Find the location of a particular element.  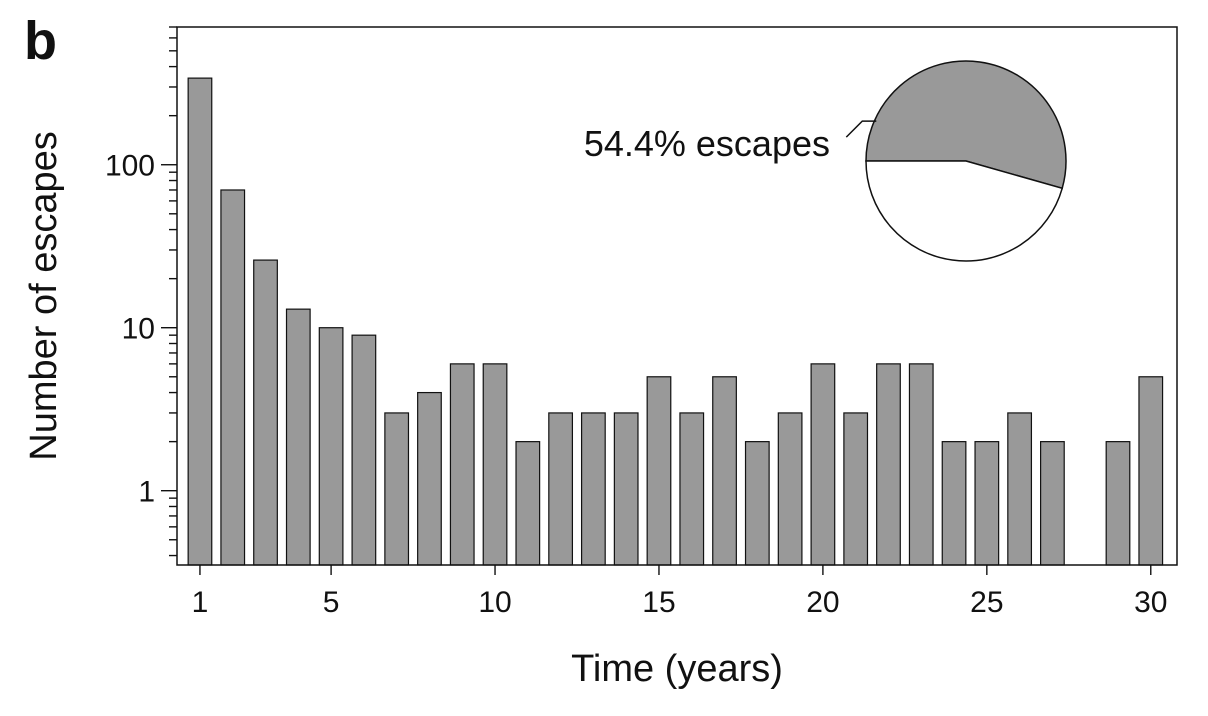

pie-leader-line is located at coordinates (861, 129).